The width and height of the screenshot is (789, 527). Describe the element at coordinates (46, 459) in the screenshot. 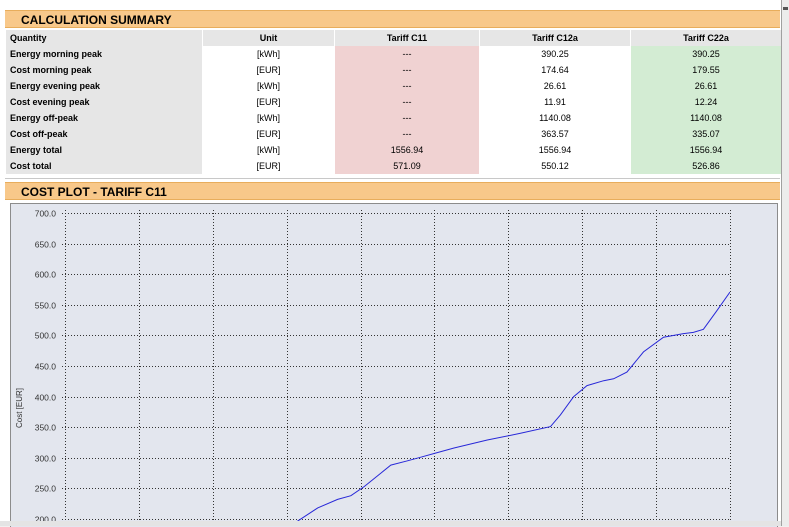

I see `y-tick-label: 300.0` at that location.